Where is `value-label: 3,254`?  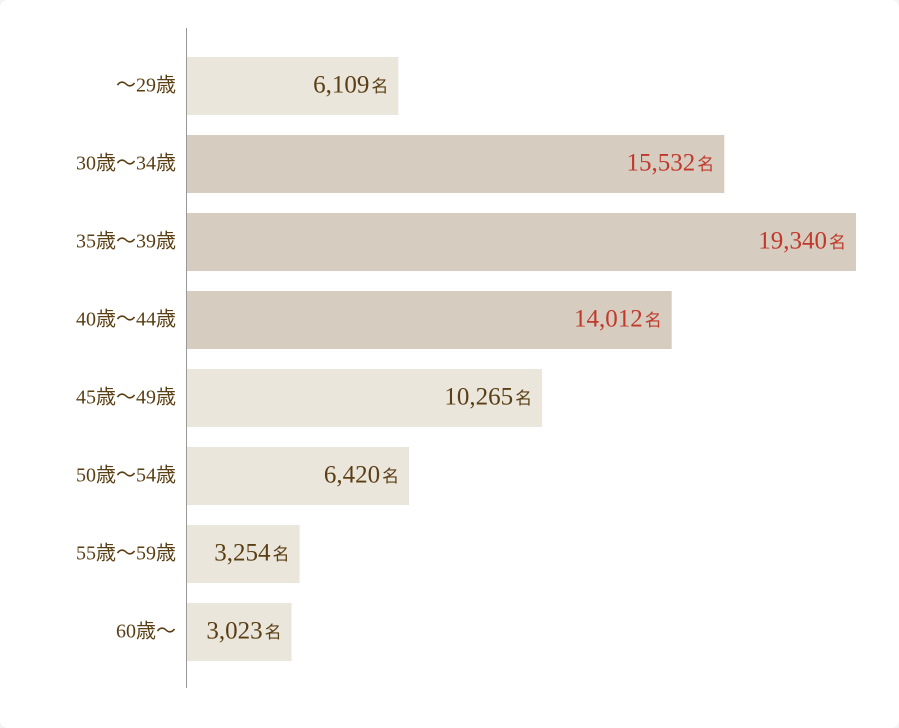
value-label: 3,254 is located at coordinates (242, 553).